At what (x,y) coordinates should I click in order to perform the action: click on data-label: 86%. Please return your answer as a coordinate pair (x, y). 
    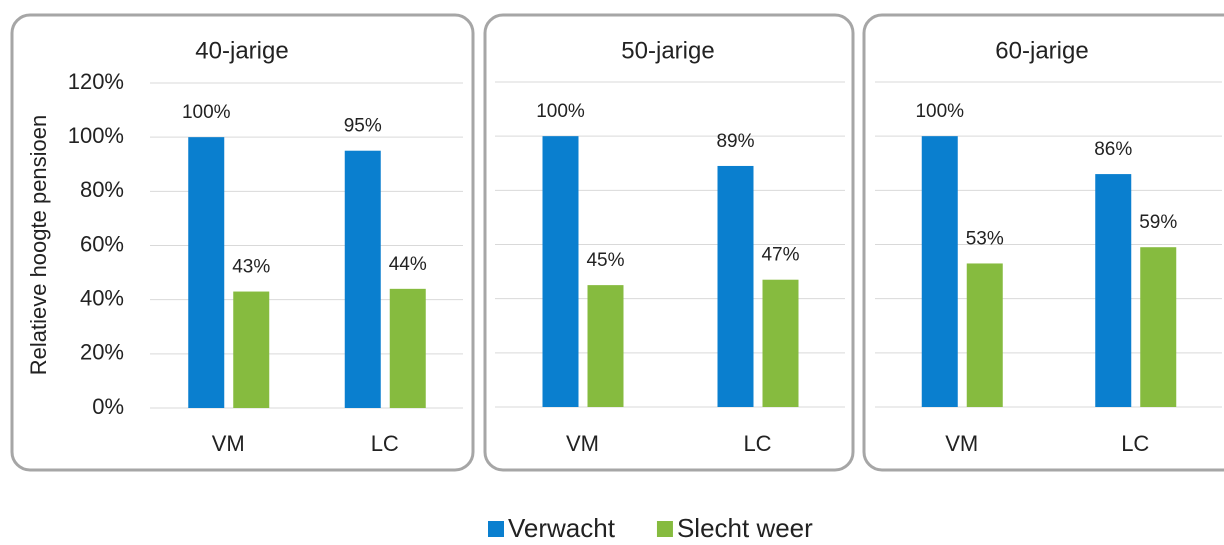
    Looking at the image, I should click on (1113, 149).